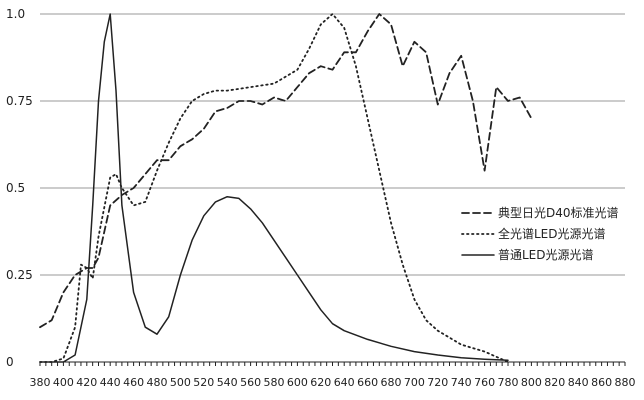 The width and height of the screenshot is (644, 400). What do you see at coordinates (344, 382) in the screenshot?
I see `x-tick-label: 640` at bounding box center [344, 382].